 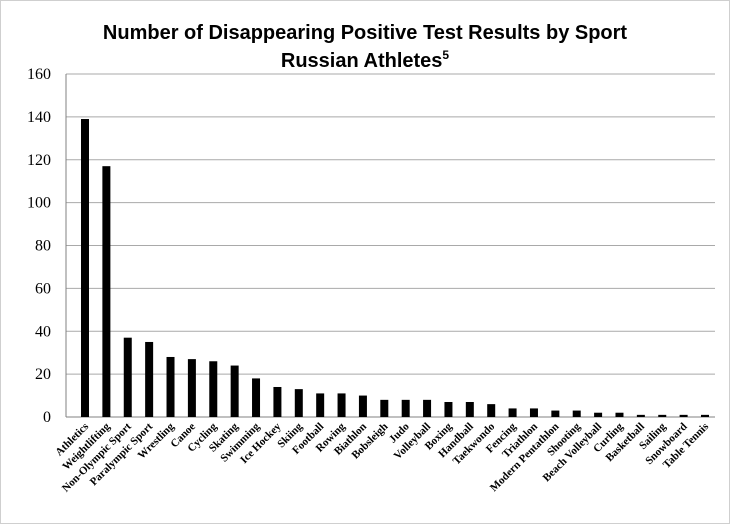 What do you see at coordinates (512, 412) in the screenshot?
I see `bar-fencing` at bounding box center [512, 412].